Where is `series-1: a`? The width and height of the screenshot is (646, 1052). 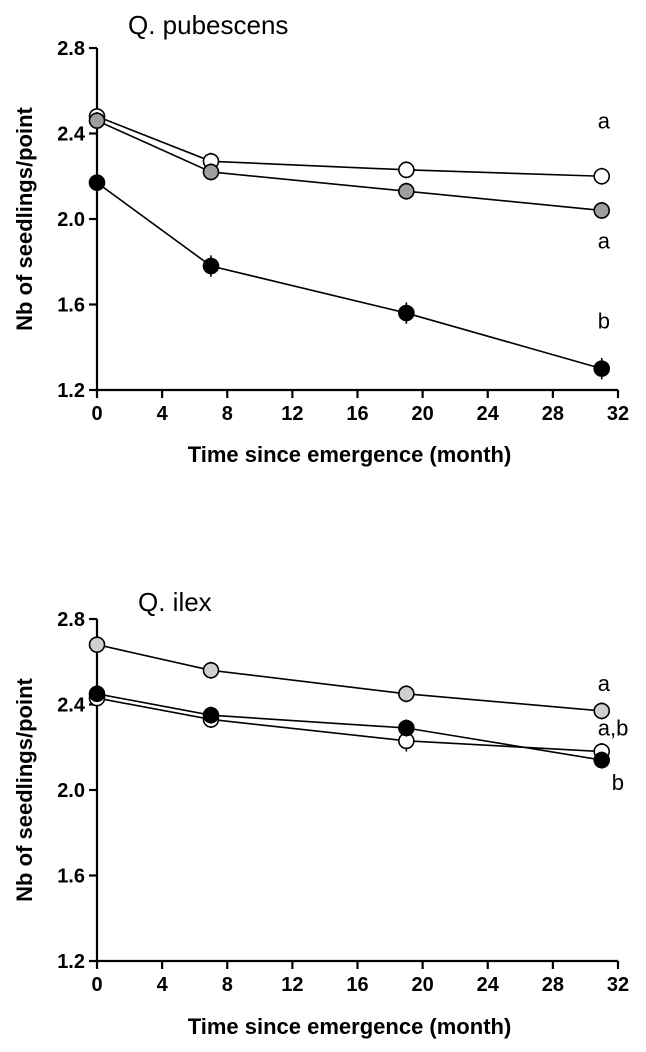
series-1: a is located at coordinates (349, 182).